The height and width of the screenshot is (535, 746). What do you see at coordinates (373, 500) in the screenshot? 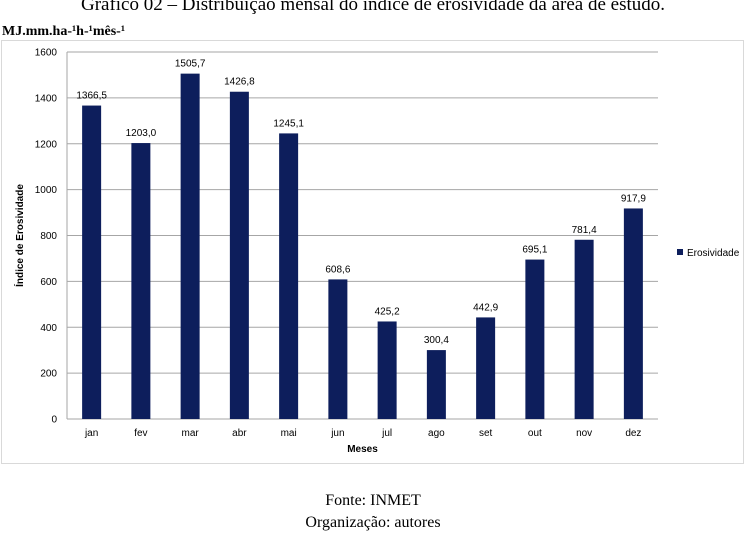
I see `source-note: Fonte: INMET` at bounding box center [373, 500].